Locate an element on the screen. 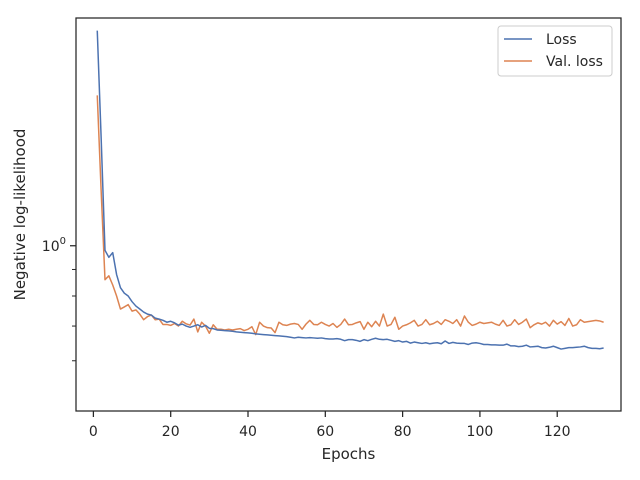 Image resolution: width=640 pixels, height=480 pixels. x-tick-label: 80 is located at coordinates (403, 432).